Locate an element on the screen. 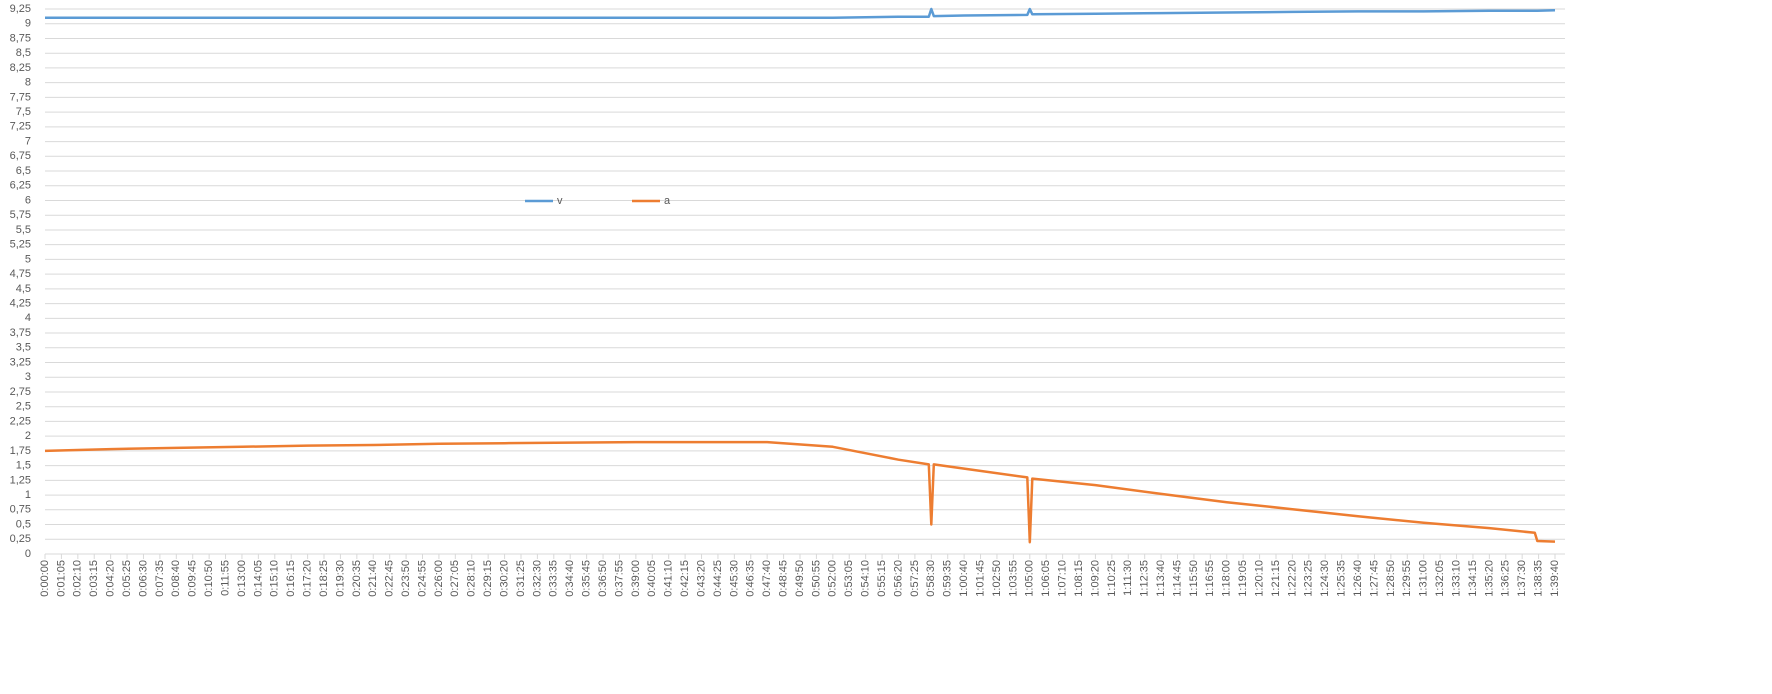  x-tick-label: 1:18:00 is located at coordinates (1227, 578).